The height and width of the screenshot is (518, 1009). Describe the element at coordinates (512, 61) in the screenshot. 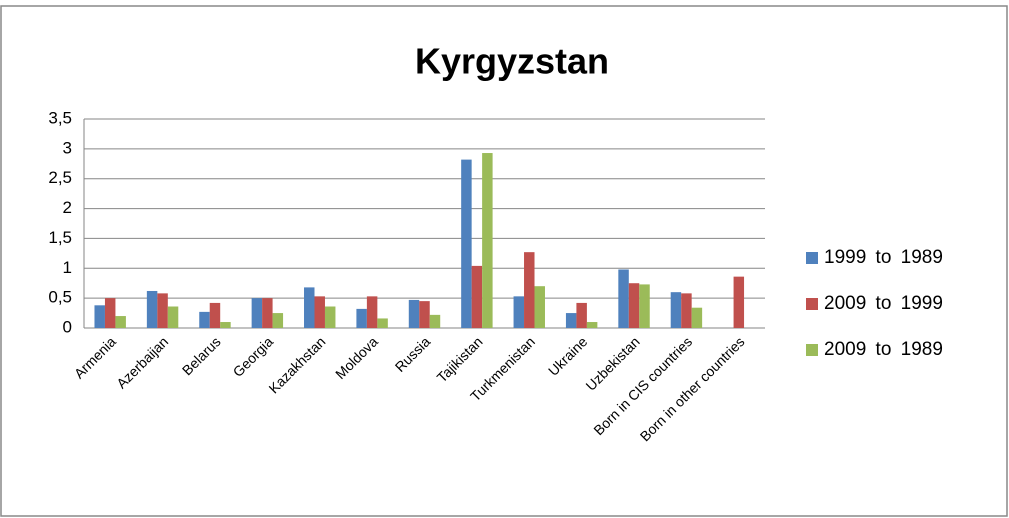

I see `chart-title: Kyrgyzstan` at that location.